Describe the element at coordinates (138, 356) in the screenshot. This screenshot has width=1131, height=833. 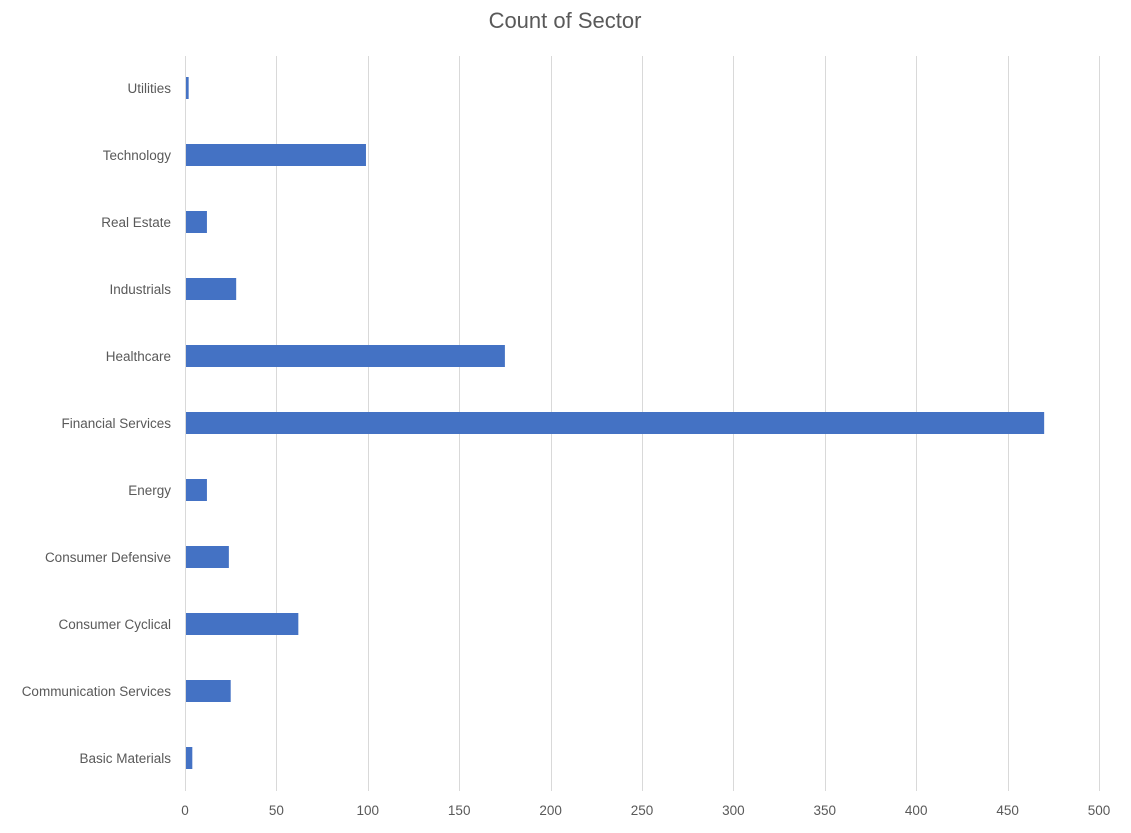
I see `category-label: Healthcare` at that location.